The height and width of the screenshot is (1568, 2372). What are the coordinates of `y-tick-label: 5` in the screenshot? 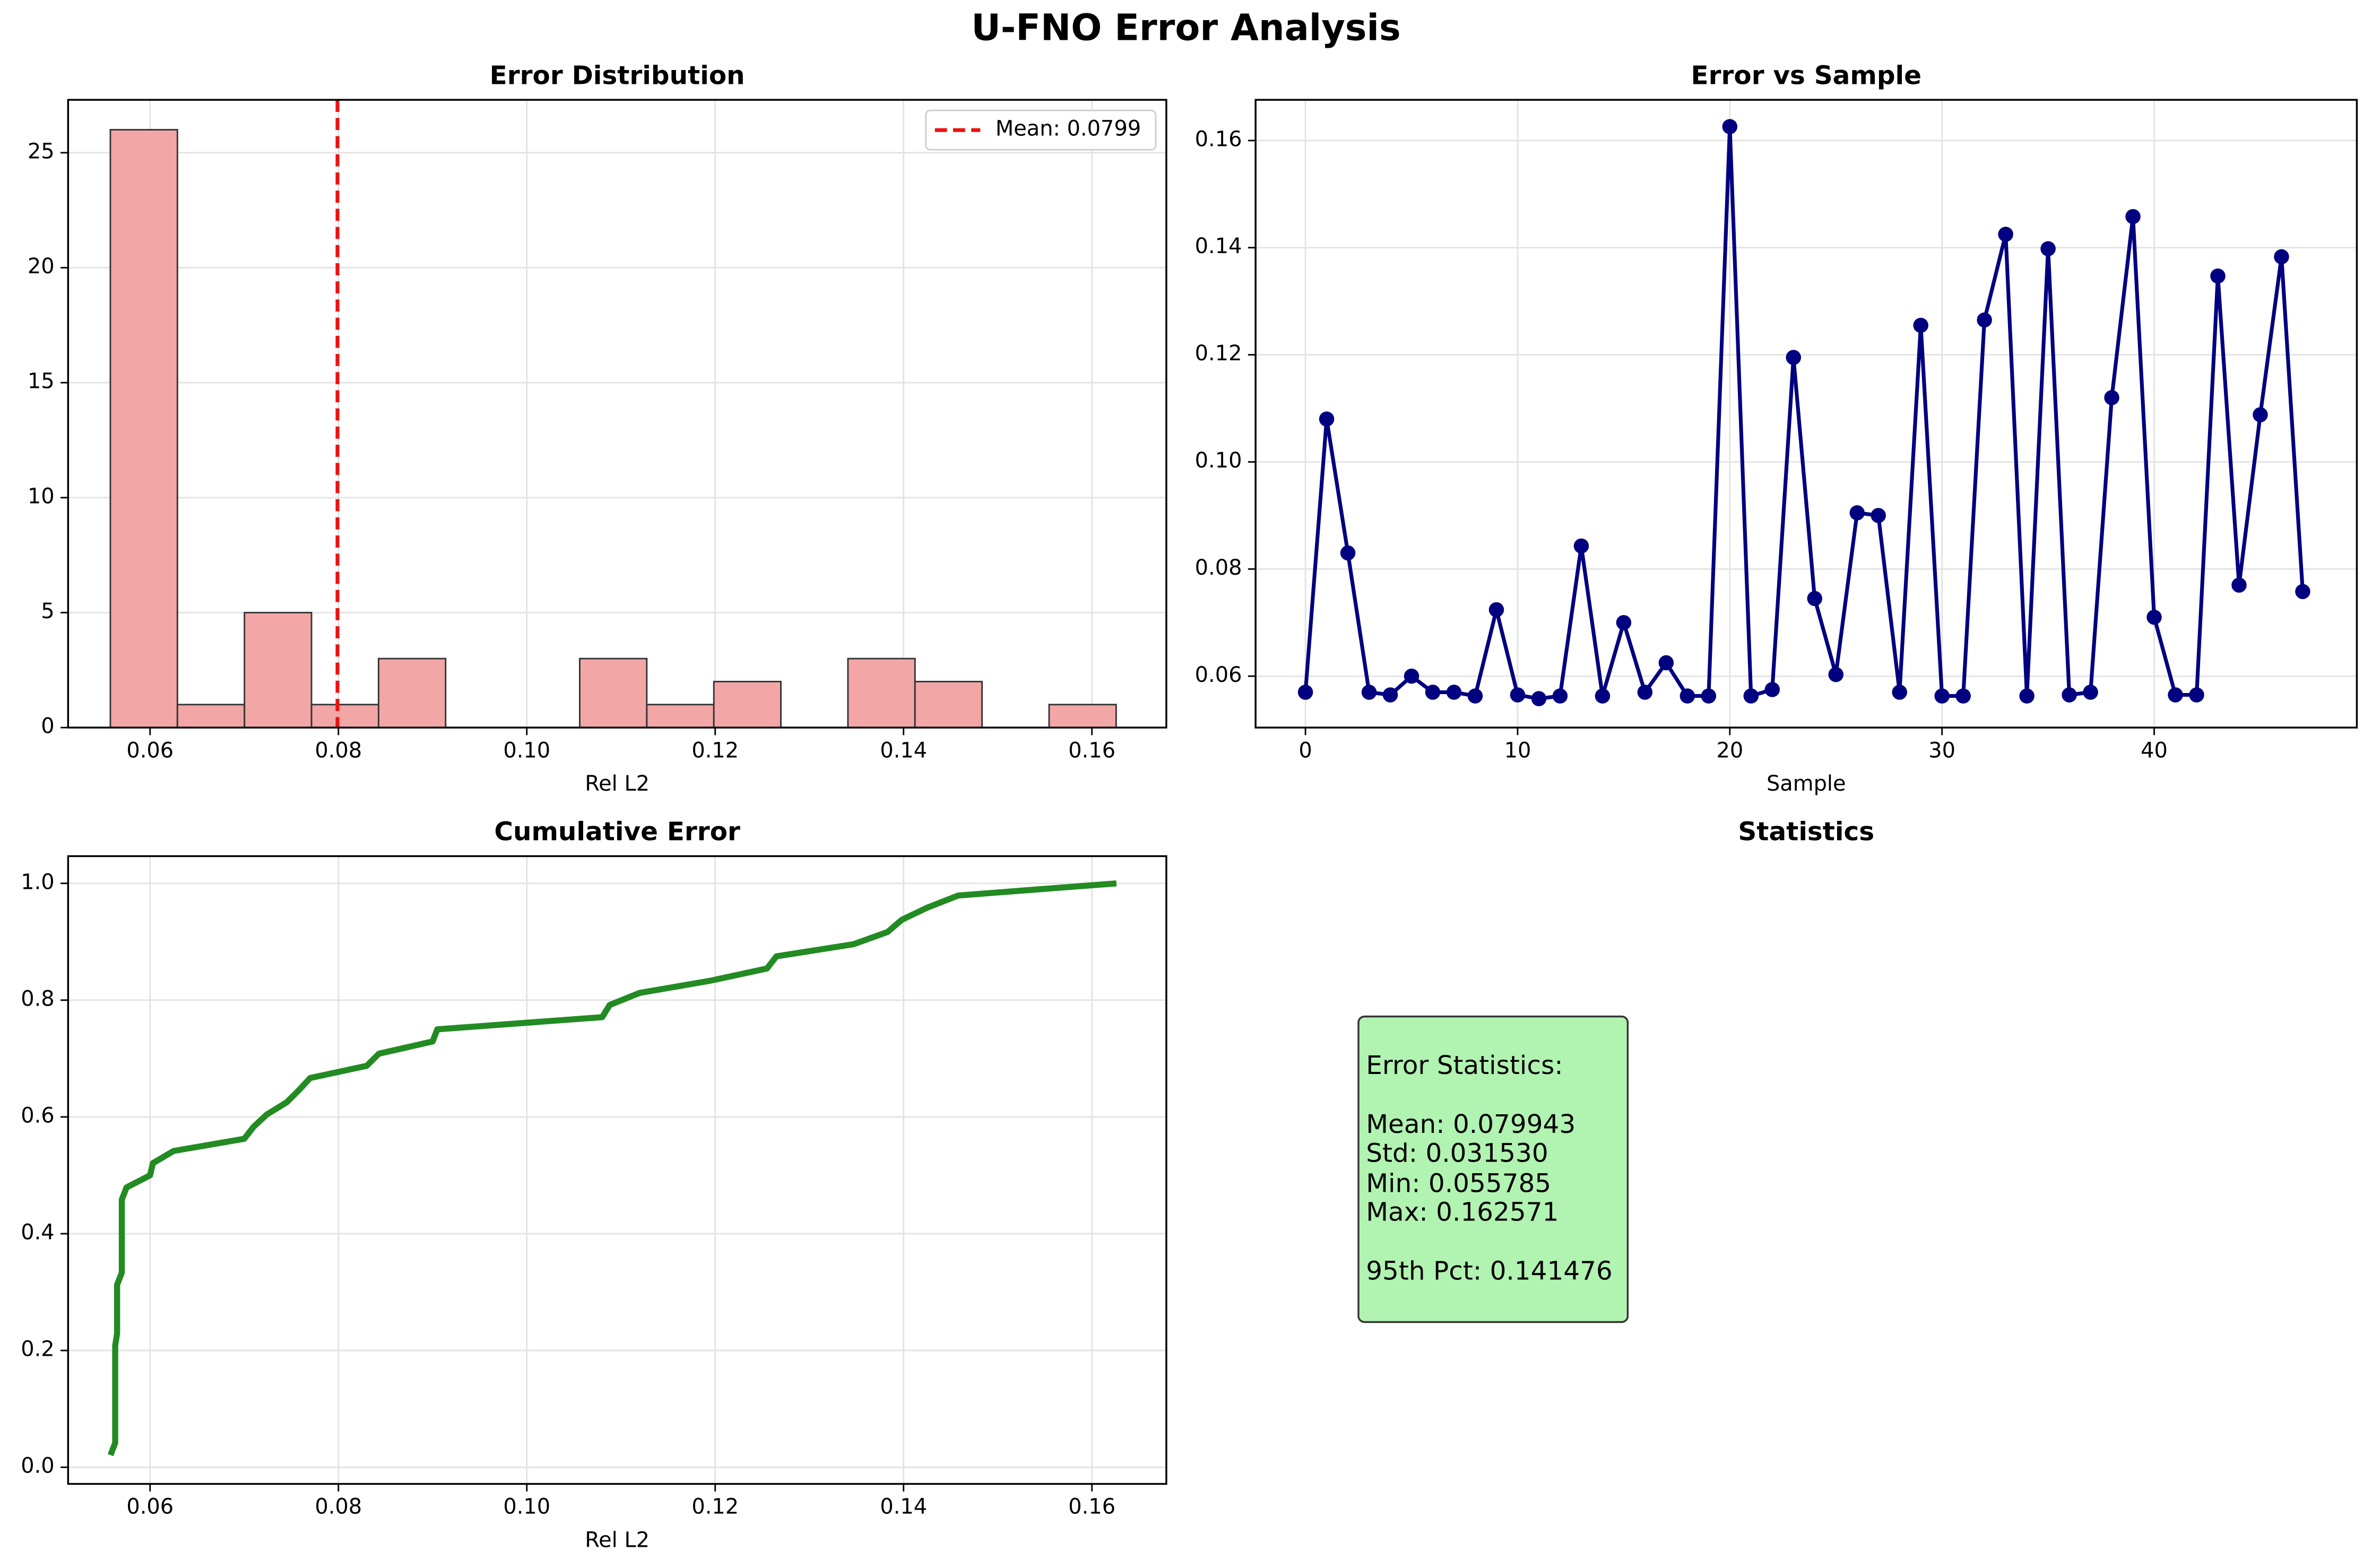 It's located at (47, 611).